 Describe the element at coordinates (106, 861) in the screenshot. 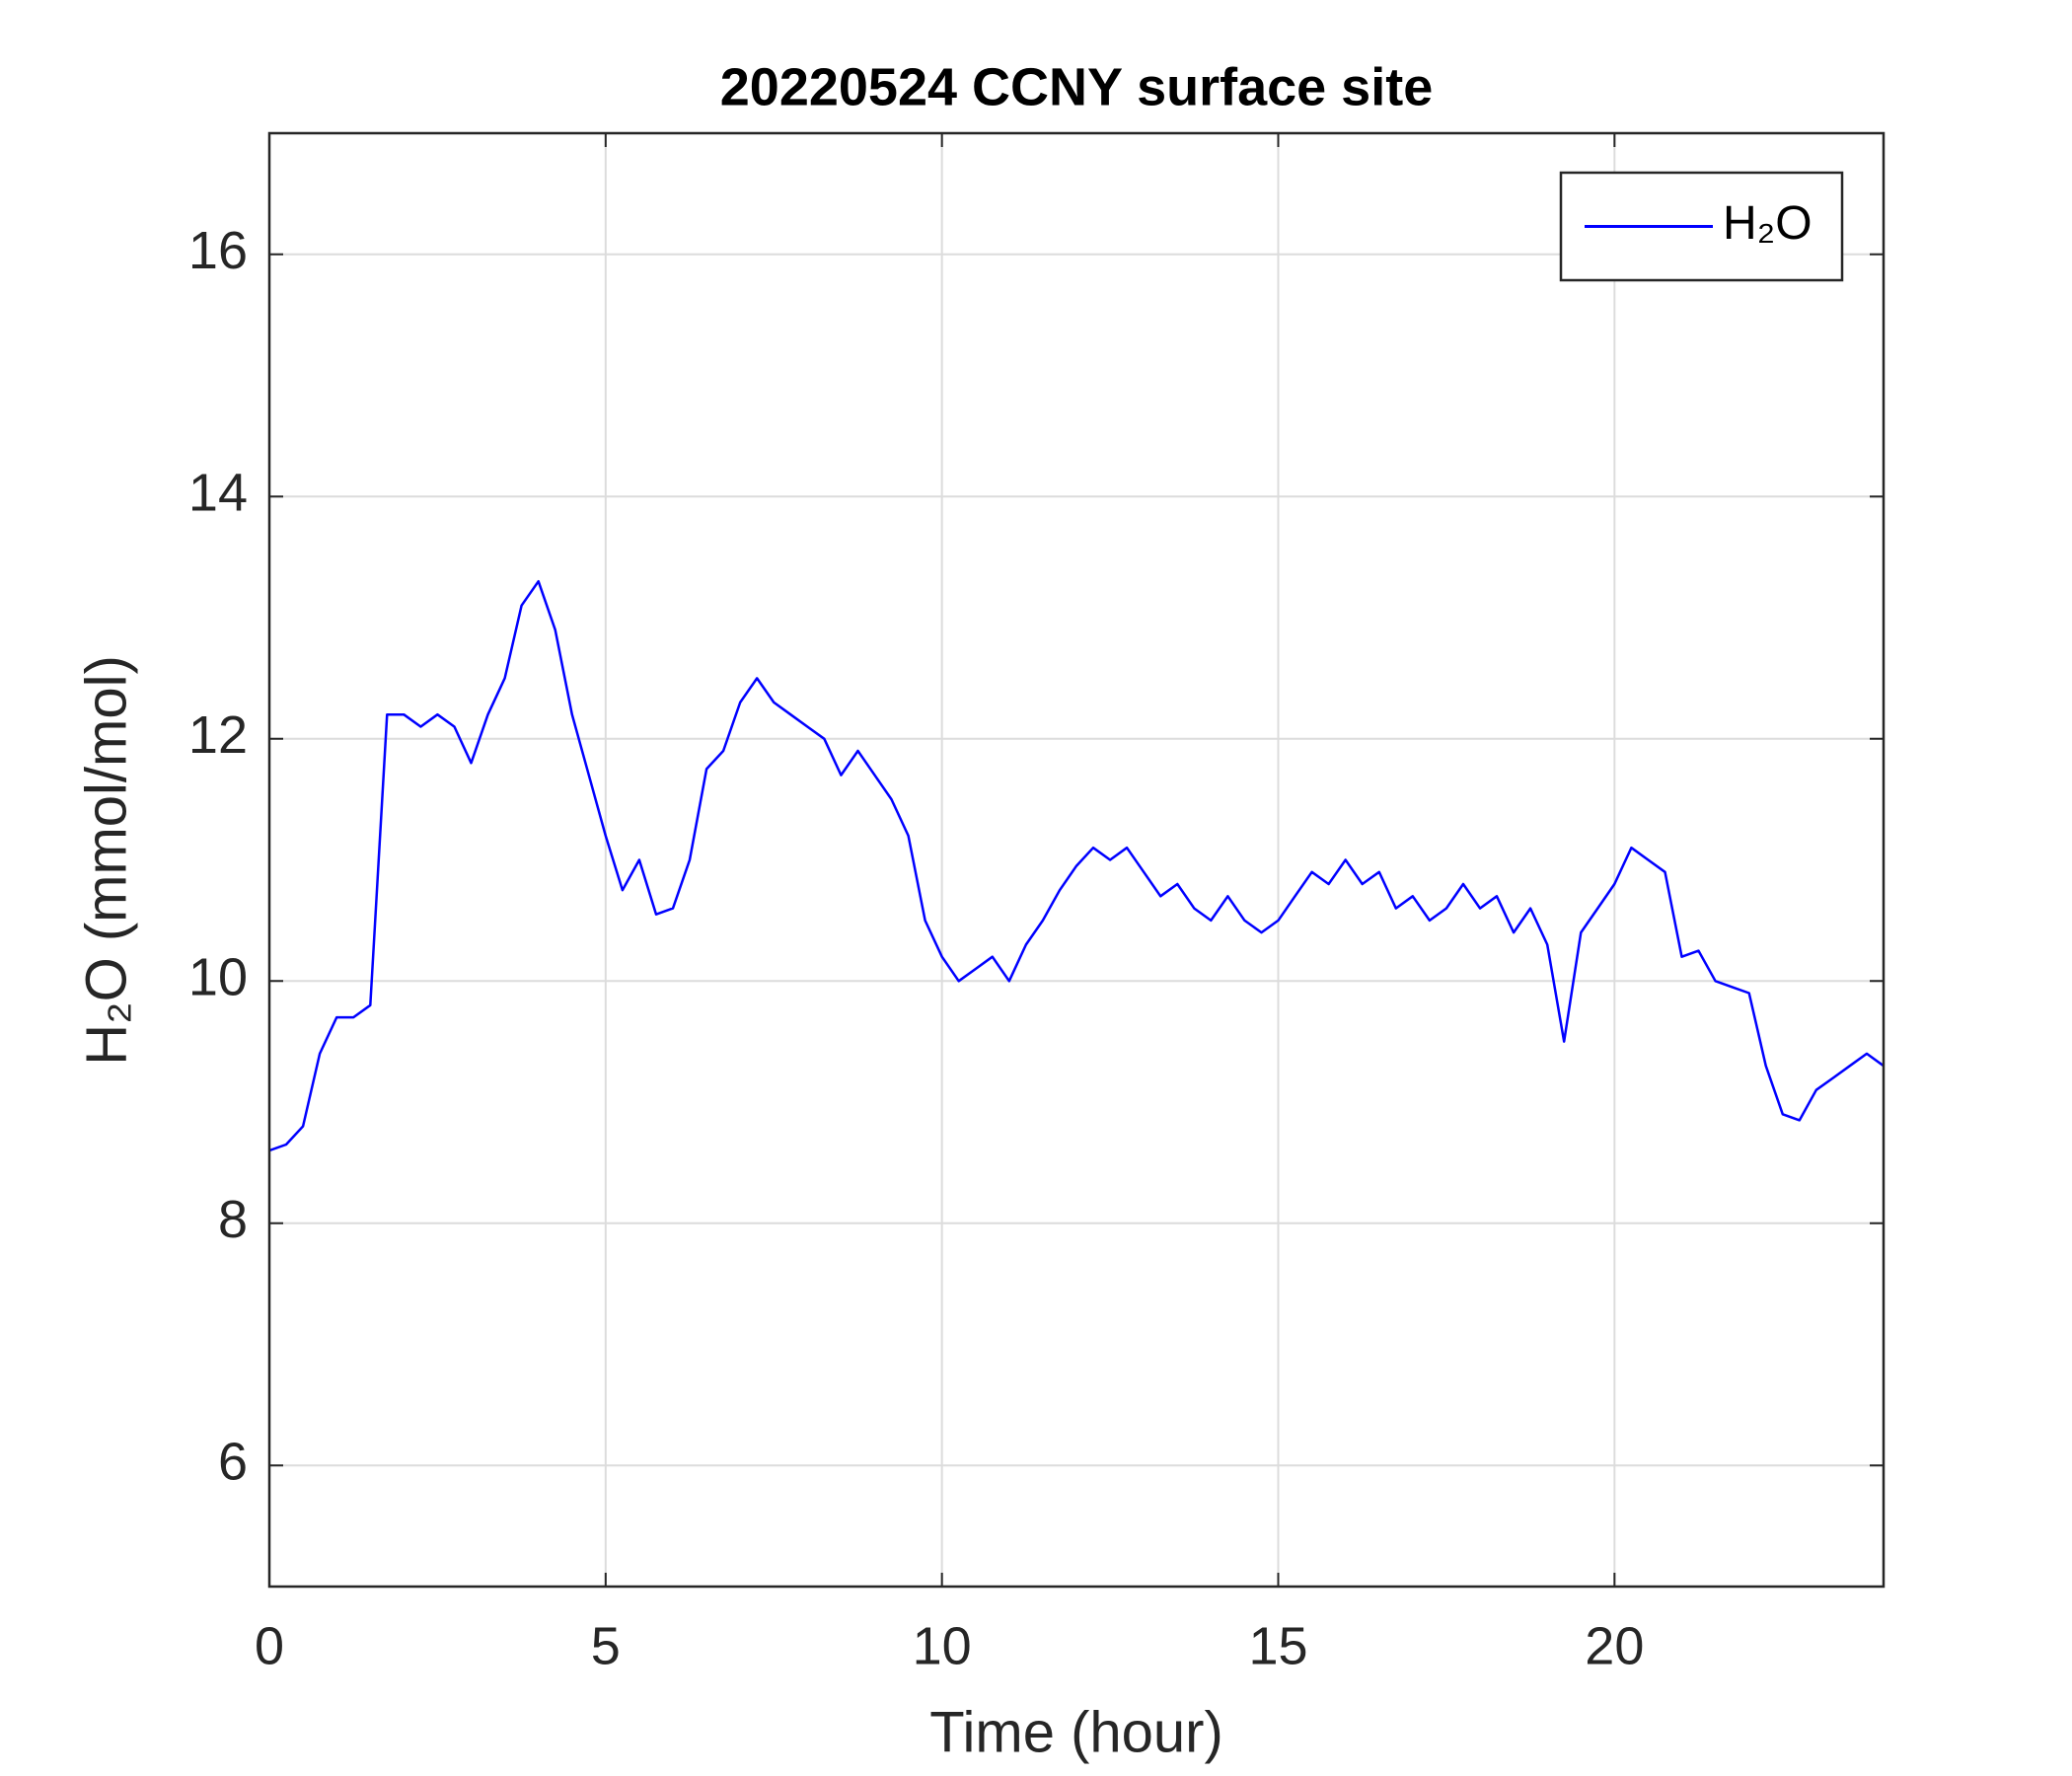

I see `y-axis-label: H₂O (mmol/mol)` at that location.